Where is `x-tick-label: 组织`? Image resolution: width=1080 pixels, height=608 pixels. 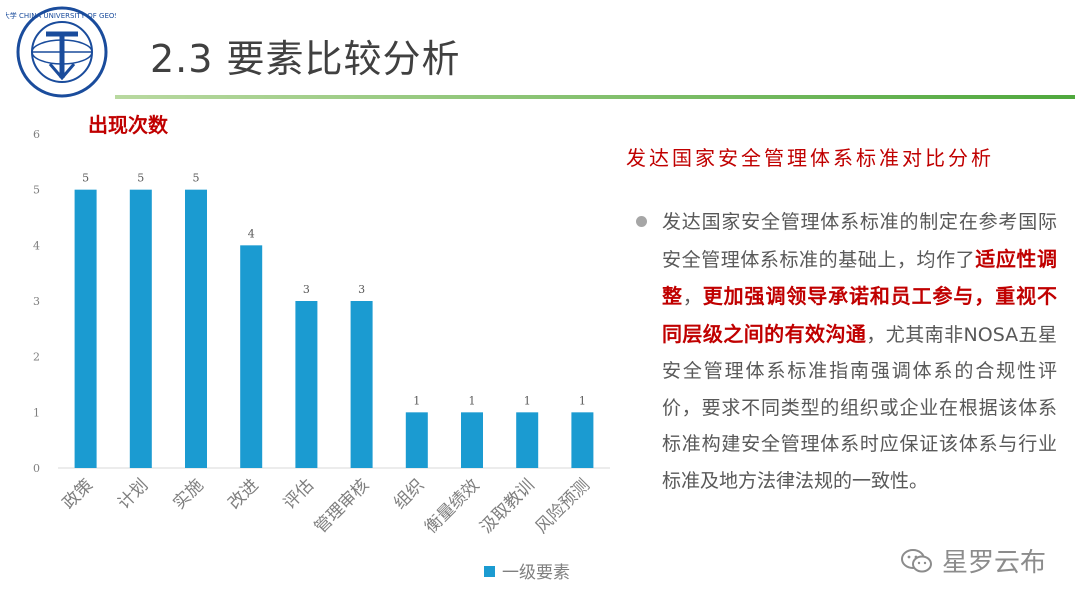 x-tick-label: 组织 is located at coordinates (409, 494).